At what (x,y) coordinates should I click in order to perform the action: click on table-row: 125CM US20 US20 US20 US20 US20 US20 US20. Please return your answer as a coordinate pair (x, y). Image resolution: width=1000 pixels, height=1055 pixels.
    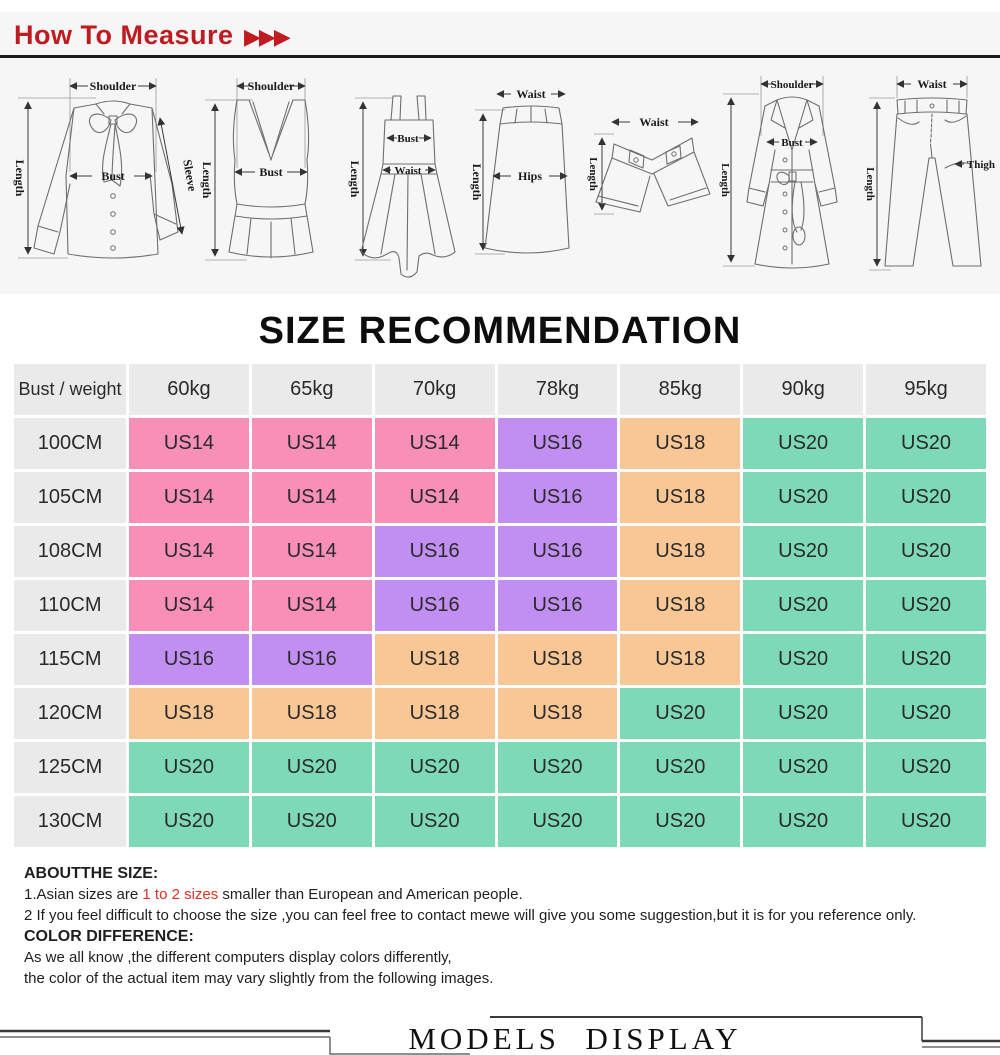
    Looking at the image, I should click on (500, 767).